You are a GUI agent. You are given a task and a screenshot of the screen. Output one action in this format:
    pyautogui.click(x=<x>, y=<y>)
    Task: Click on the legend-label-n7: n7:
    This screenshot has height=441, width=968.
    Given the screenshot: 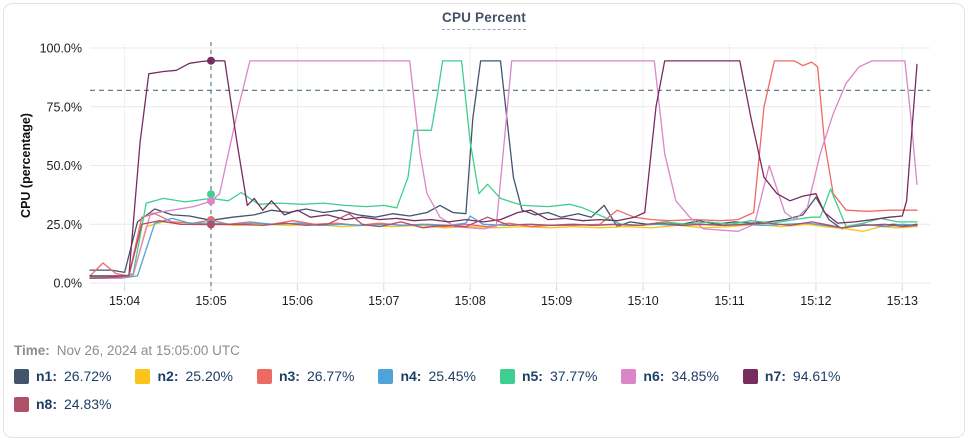 What is the action you would take?
    pyautogui.click(x=775, y=376)
    